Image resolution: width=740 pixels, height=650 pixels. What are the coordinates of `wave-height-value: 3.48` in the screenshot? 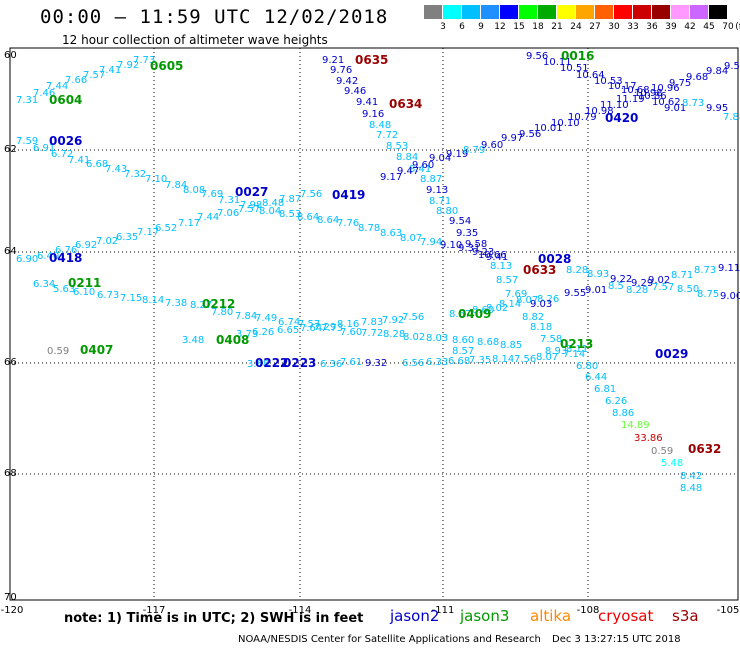 It's located at (193, 340).